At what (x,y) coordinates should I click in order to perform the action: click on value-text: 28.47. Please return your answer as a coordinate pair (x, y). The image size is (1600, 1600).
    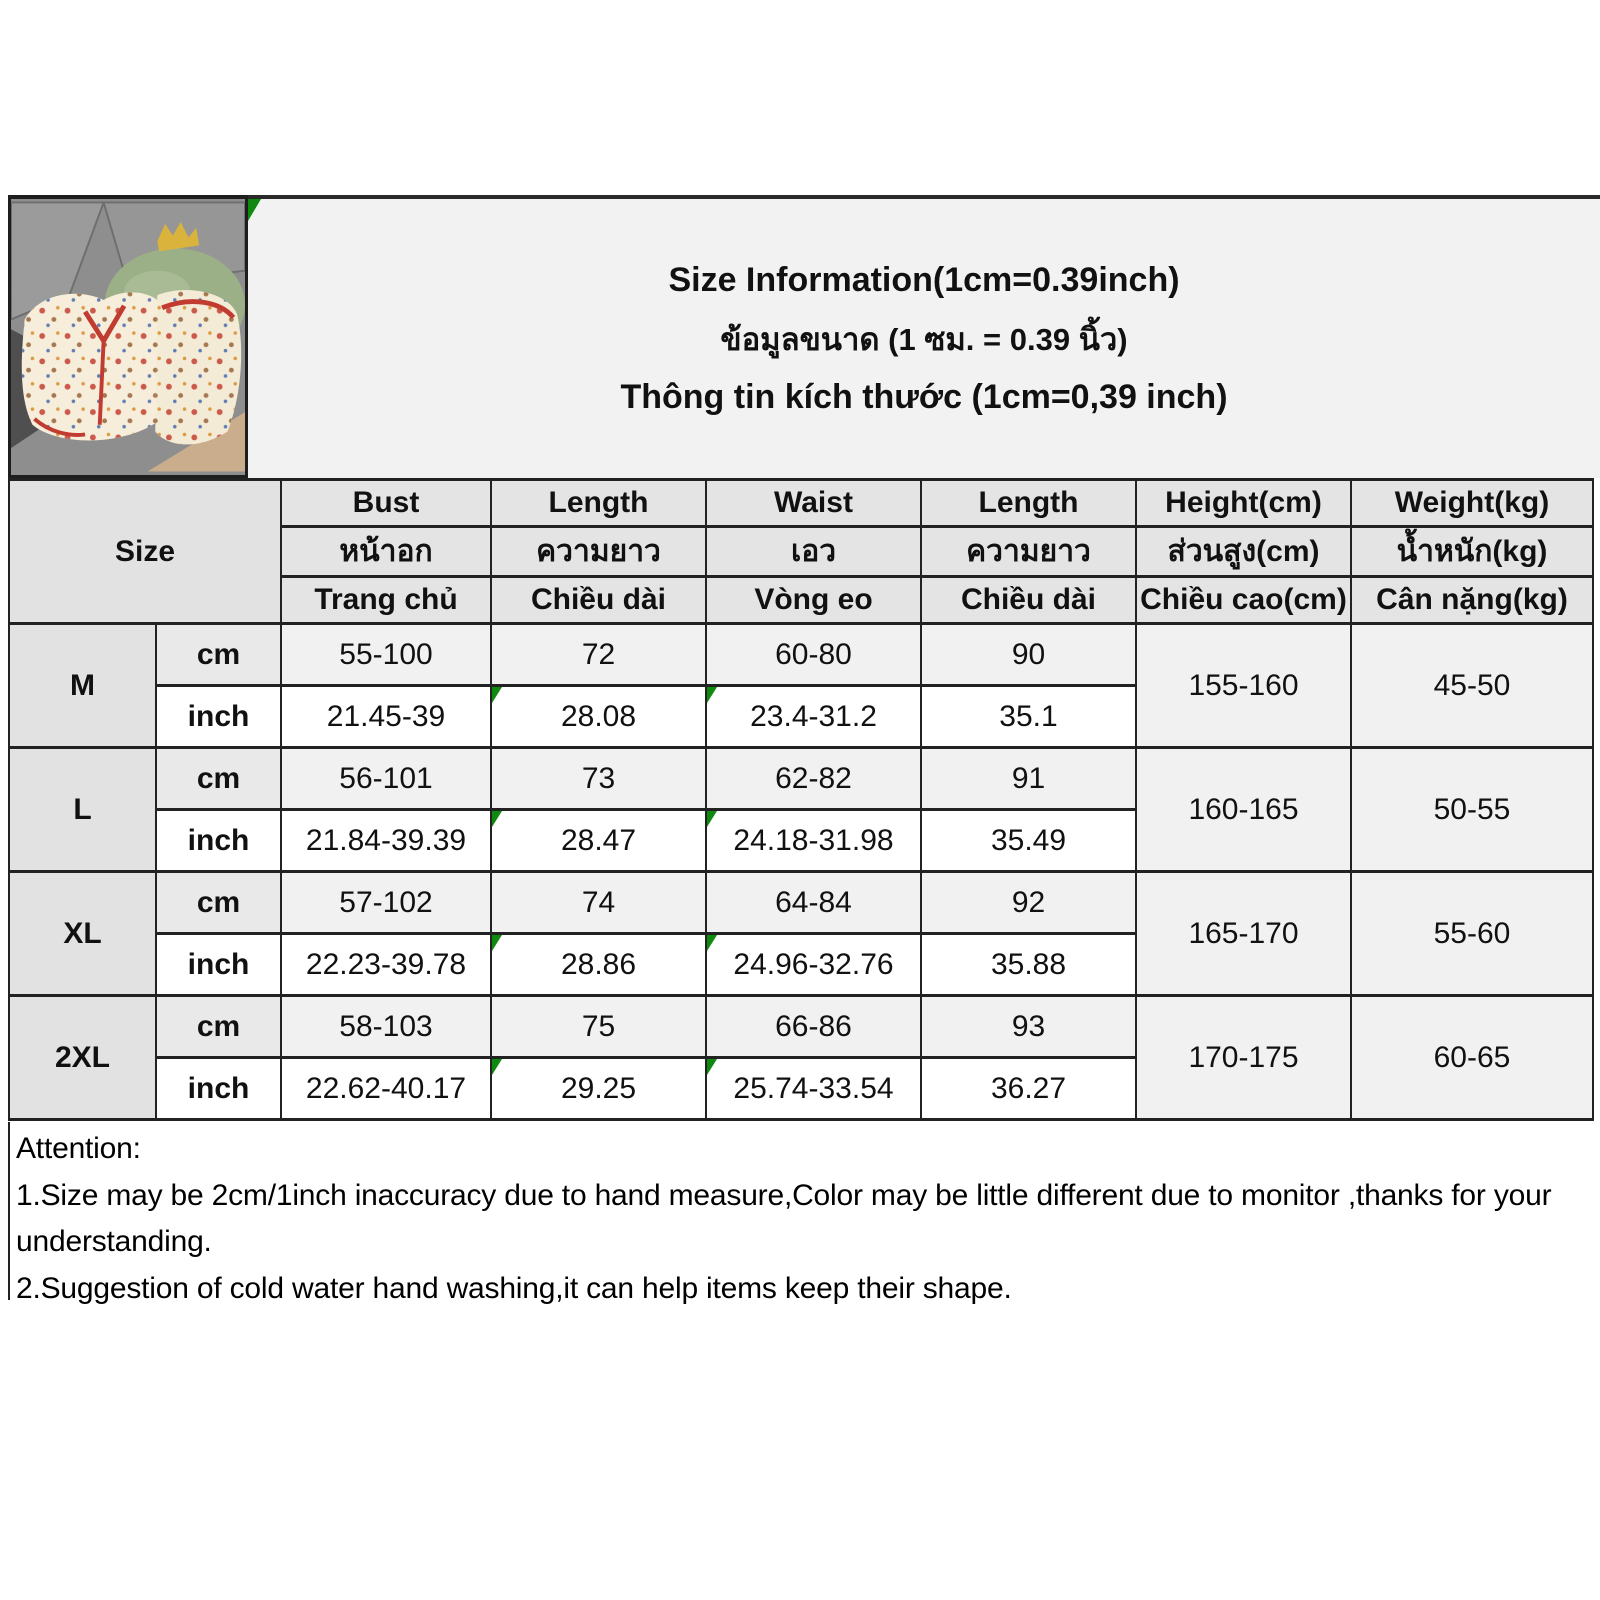
    Looking at the image, I should click on (598, 840).